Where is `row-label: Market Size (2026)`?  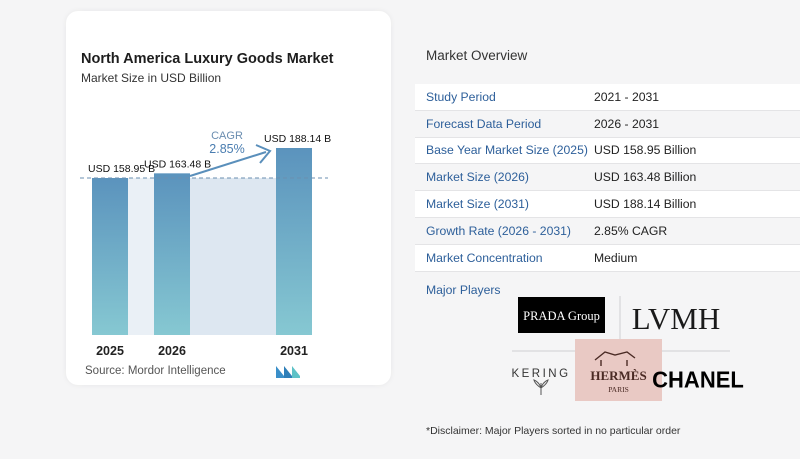 row-label: Market Size (2026) is located at coordinates (477, 177).